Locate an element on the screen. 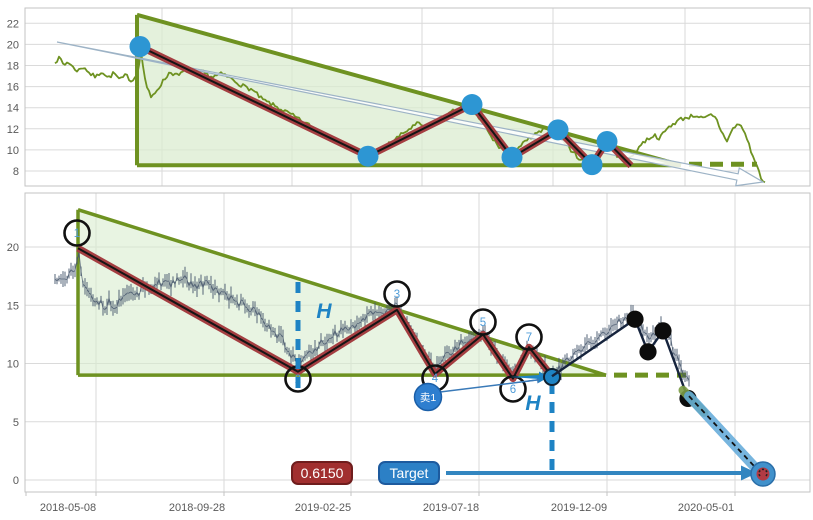 Image resolution: width=813 pixels, height=520 pixels. x-tick-label: 2019-12-09 is located at coordinates (579, 508).